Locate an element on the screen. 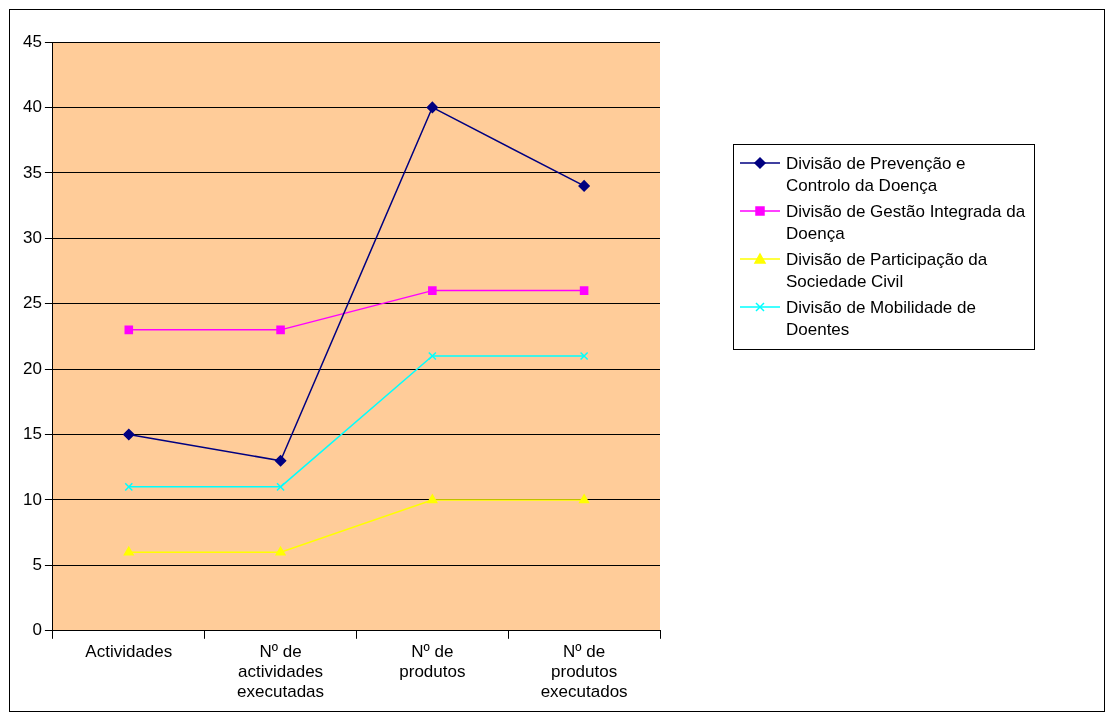 The height and width of the screenshot is (716, 1108). legend-label: Divisão de Prevenção e Controlo da Doença is located at coordinates (876, 175).